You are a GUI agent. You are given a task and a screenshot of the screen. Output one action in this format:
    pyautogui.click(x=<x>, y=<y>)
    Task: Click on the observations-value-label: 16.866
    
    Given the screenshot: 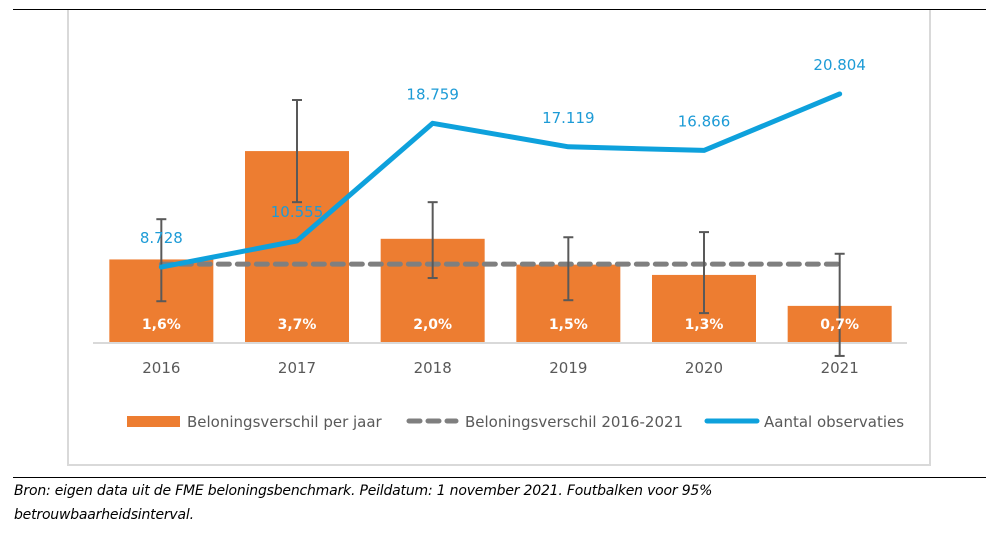 What is the action you would take?
    pyautogui.click(x=704, y=121)
    